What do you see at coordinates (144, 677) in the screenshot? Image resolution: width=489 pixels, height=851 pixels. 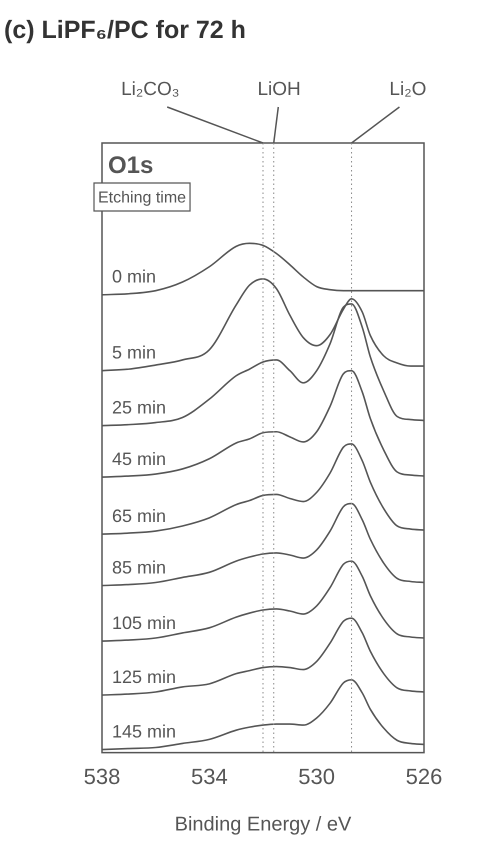 I see `series-label: 125 min` at bounding box center [144, 677].